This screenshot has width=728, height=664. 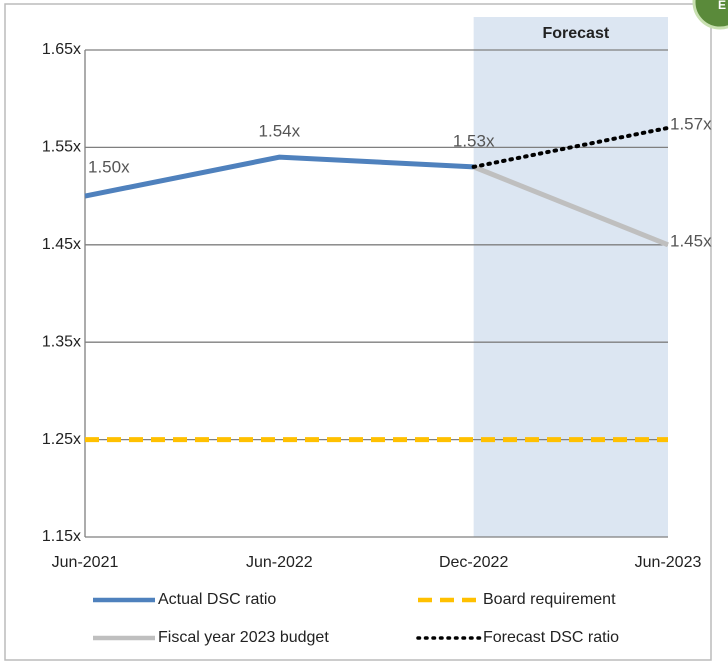 What do you see at coordinates (61, 244) in the screenshot?
I see `y-tick-label: 1.45x` at bounding box center [61, 244].